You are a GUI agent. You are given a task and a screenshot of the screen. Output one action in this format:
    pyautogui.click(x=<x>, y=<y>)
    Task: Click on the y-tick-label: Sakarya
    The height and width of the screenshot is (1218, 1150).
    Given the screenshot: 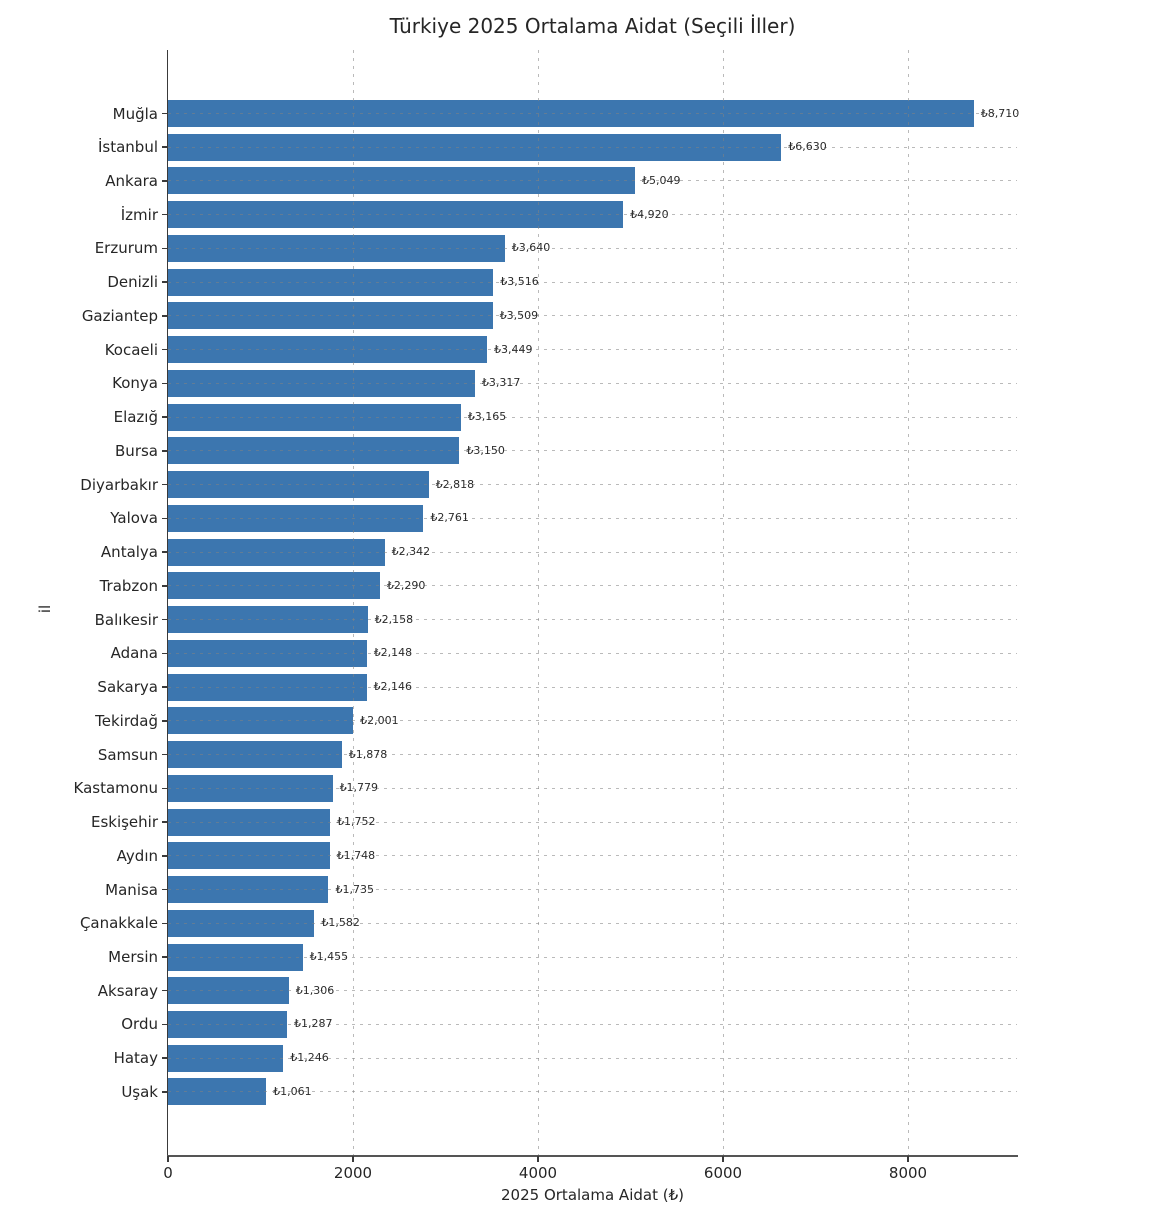 What is the action you would take?
    pyautogui.click(x=127, y=687)
    